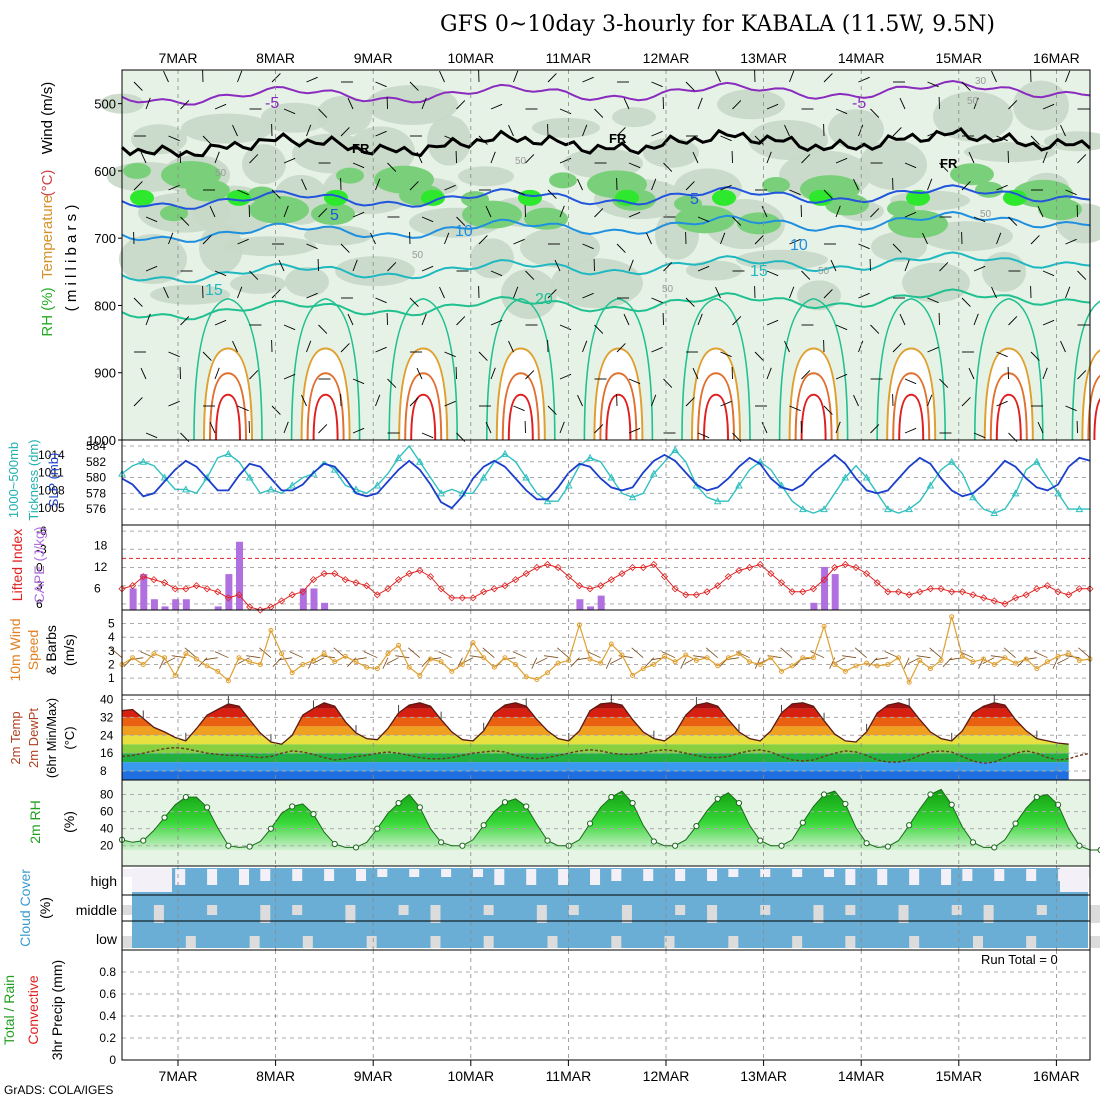 The height and width of the screenshot is (1100, 1100). I want to click on date-label-bottom: 11MAR, so click(569, 1076).